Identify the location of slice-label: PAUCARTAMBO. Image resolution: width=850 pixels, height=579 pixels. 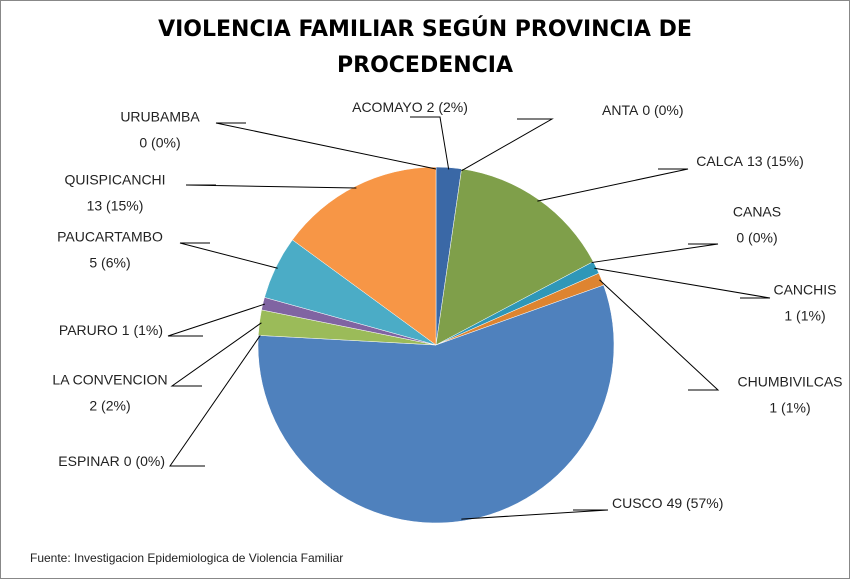
(110, 237).